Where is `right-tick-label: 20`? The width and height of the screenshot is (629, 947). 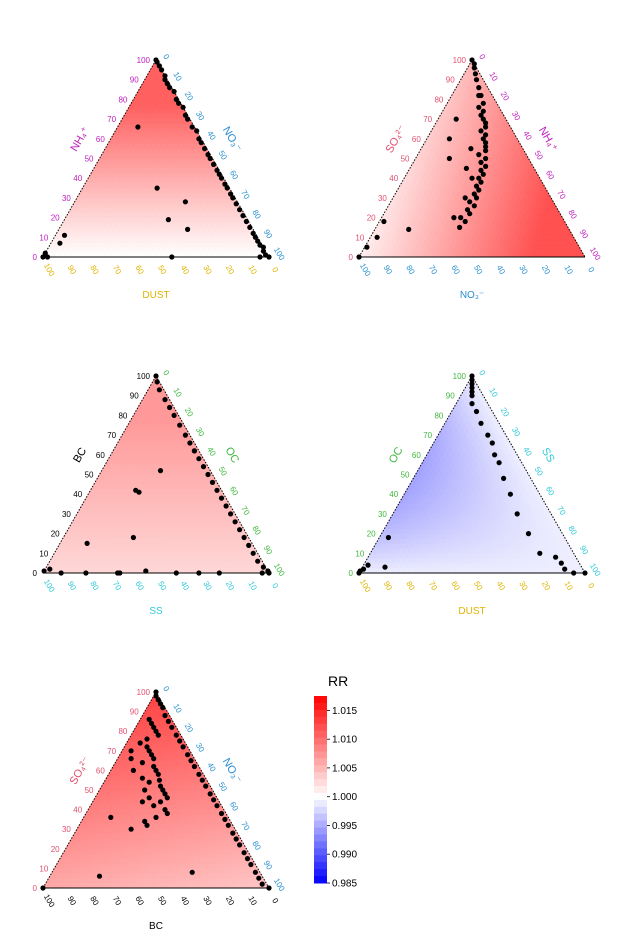
right-tick-label: 20 is located at coordinates (189, 96).